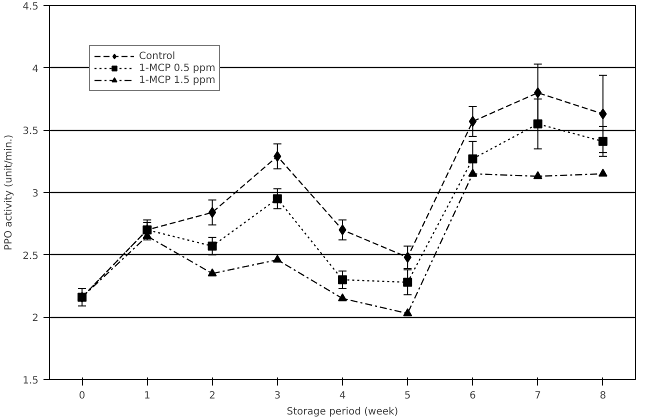 The image size is (647, 420). I want to click on x-tick-label: 0, so click(82, 396).